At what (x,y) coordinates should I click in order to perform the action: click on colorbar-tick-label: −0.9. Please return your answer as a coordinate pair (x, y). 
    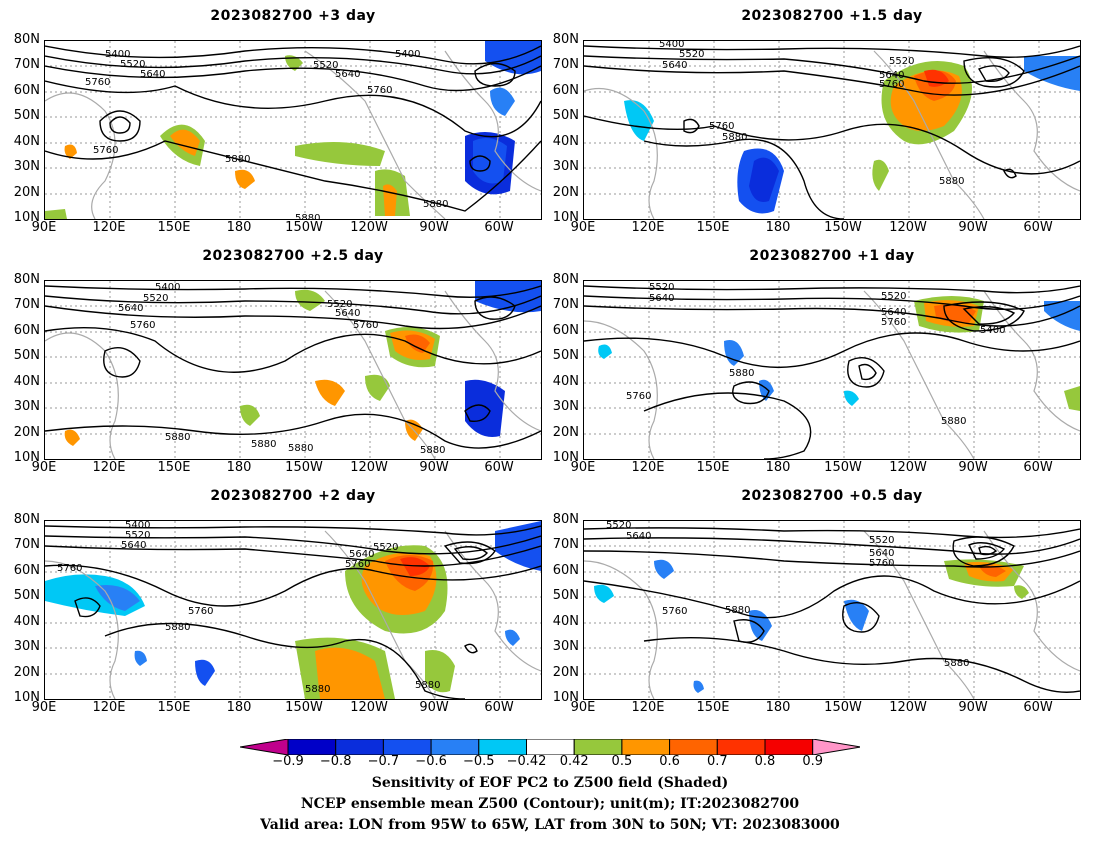
    Looking at the image, I should click on (288, 761).